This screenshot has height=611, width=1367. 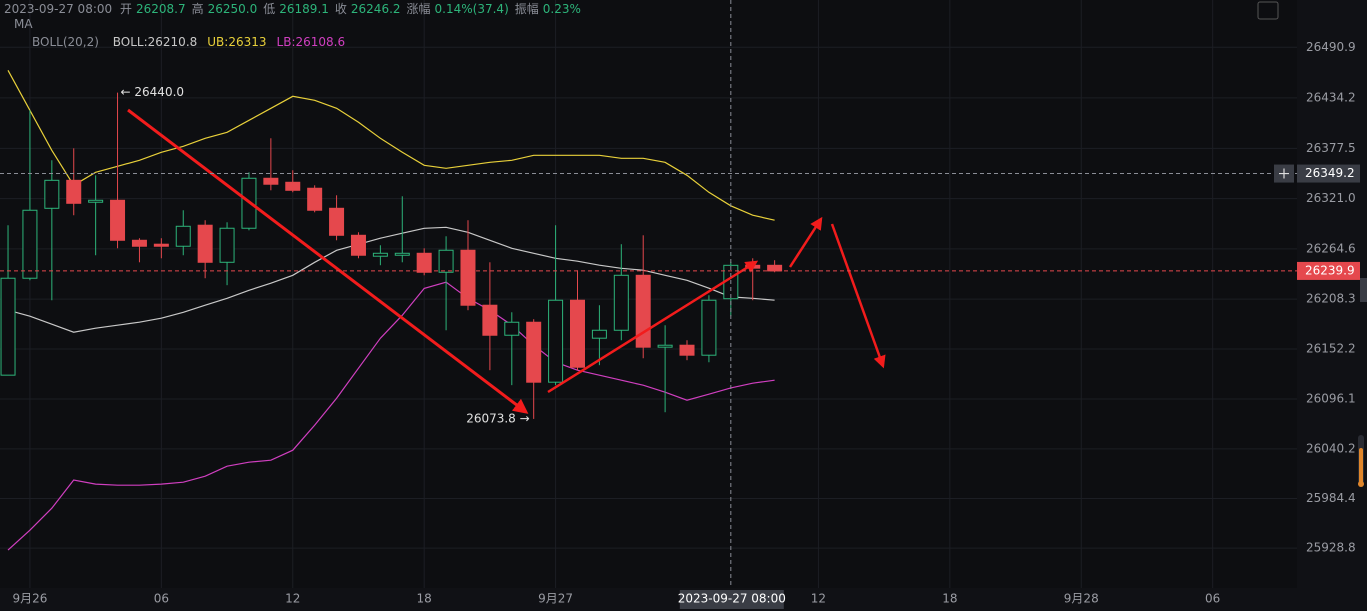 I want to click on last-price-label: 26239.9, so click(x=1330, y=270).